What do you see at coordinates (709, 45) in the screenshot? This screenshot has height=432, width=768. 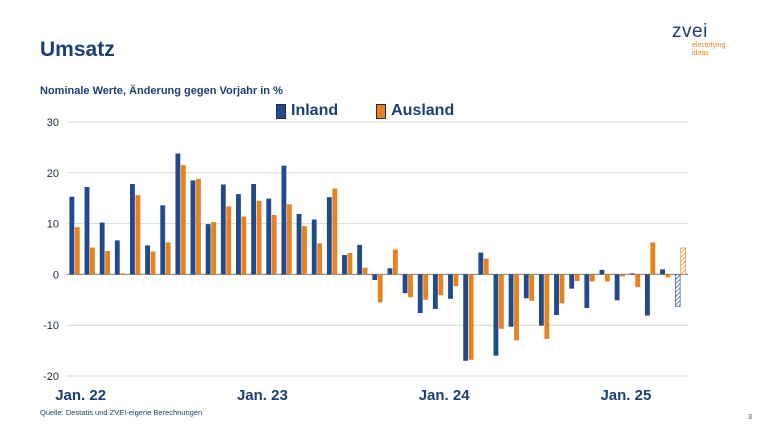 I see `logo-tagline-1: electrifying` at bounding box center [709, 45].